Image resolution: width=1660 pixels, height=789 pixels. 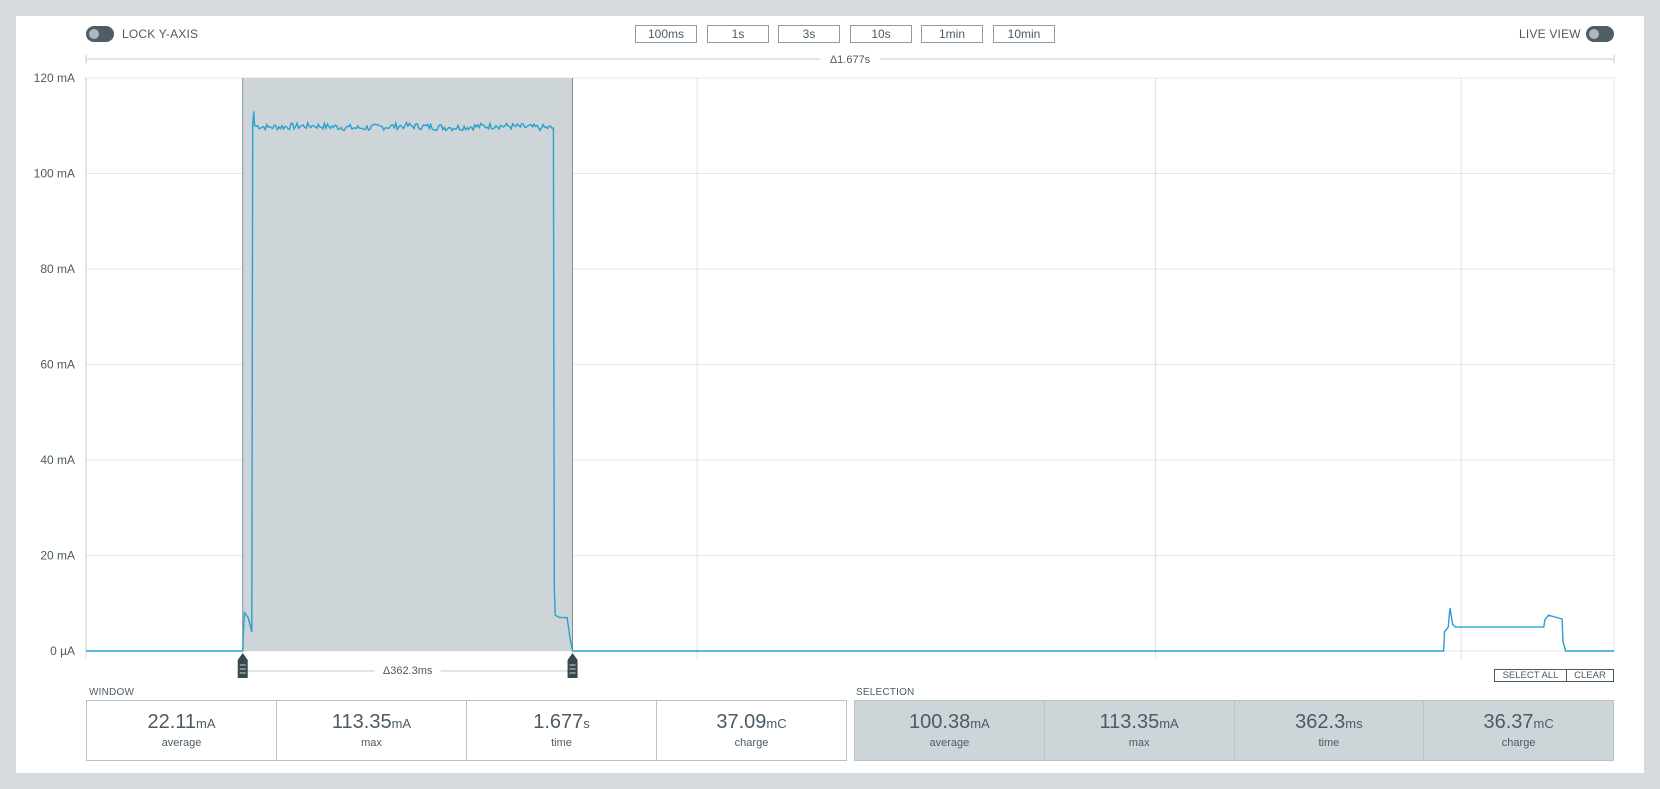 What do you see at coordinates (1590, 675) in the screenshot?
I see `clear-button: CLEAR` at bounding box center [1590, 675].